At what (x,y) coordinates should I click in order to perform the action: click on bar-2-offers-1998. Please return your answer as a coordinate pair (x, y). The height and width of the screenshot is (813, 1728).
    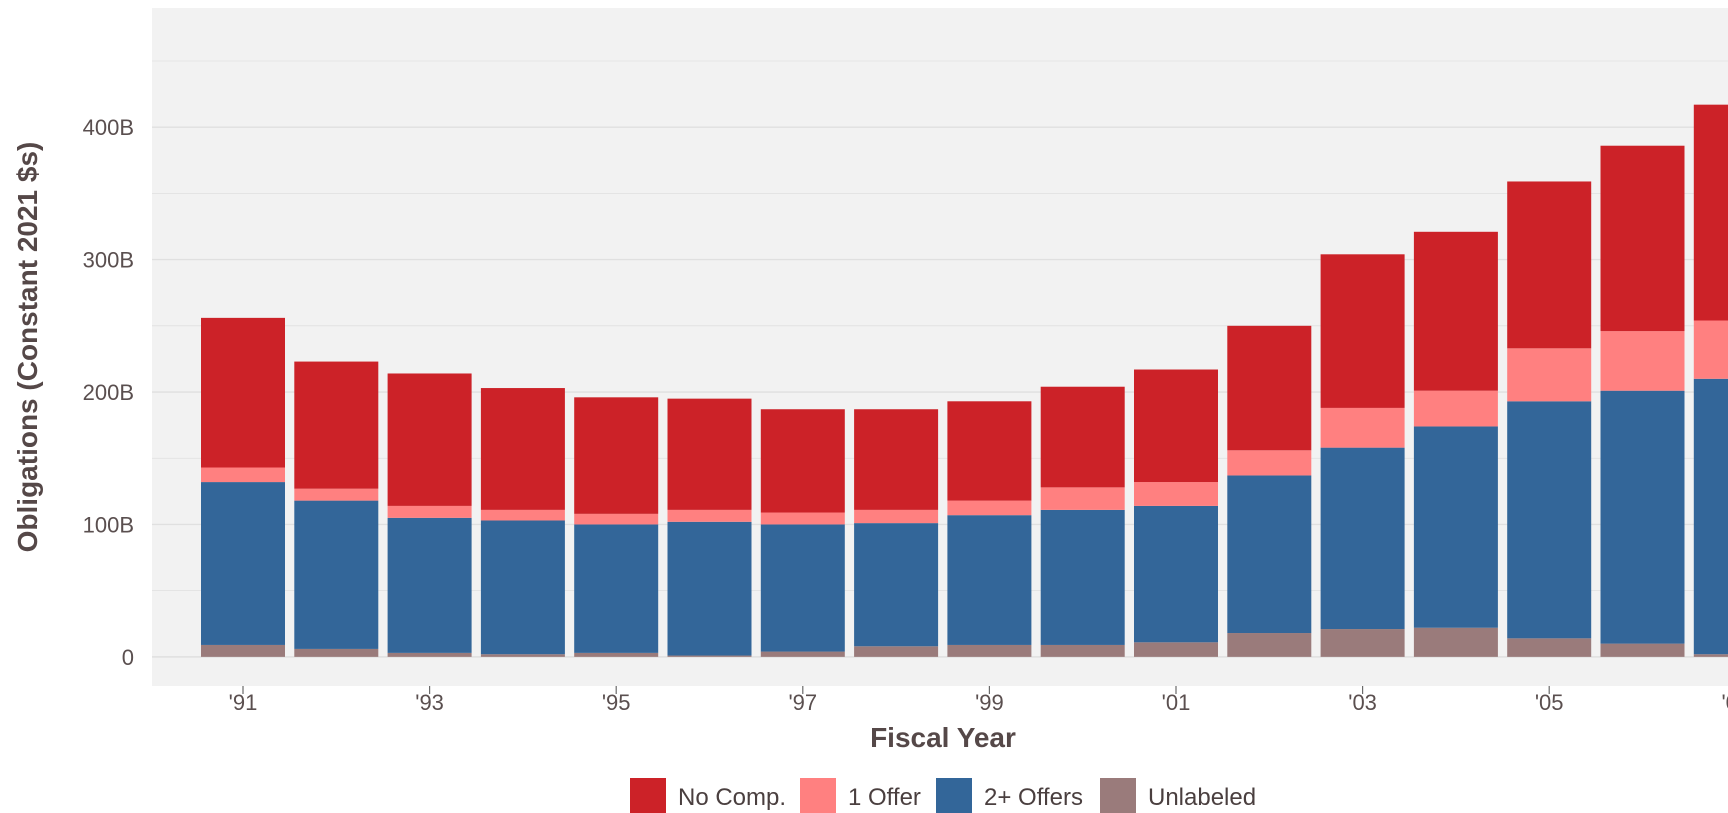
    Looking at the image, I should click on (896, 585).